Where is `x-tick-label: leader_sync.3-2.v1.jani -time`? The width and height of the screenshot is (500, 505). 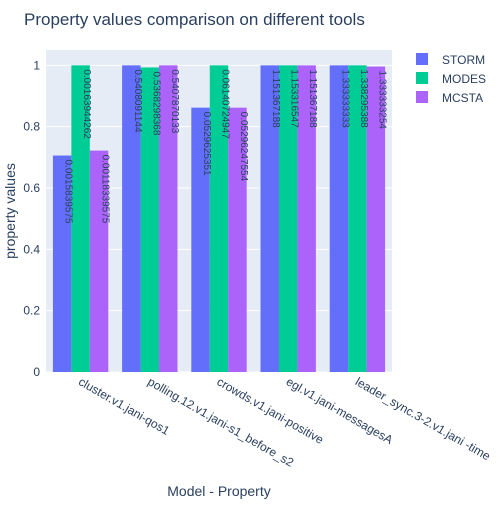 x-tick-label: leader_sync.3-2.v1.jani -time is located at coordinates (423, 418).